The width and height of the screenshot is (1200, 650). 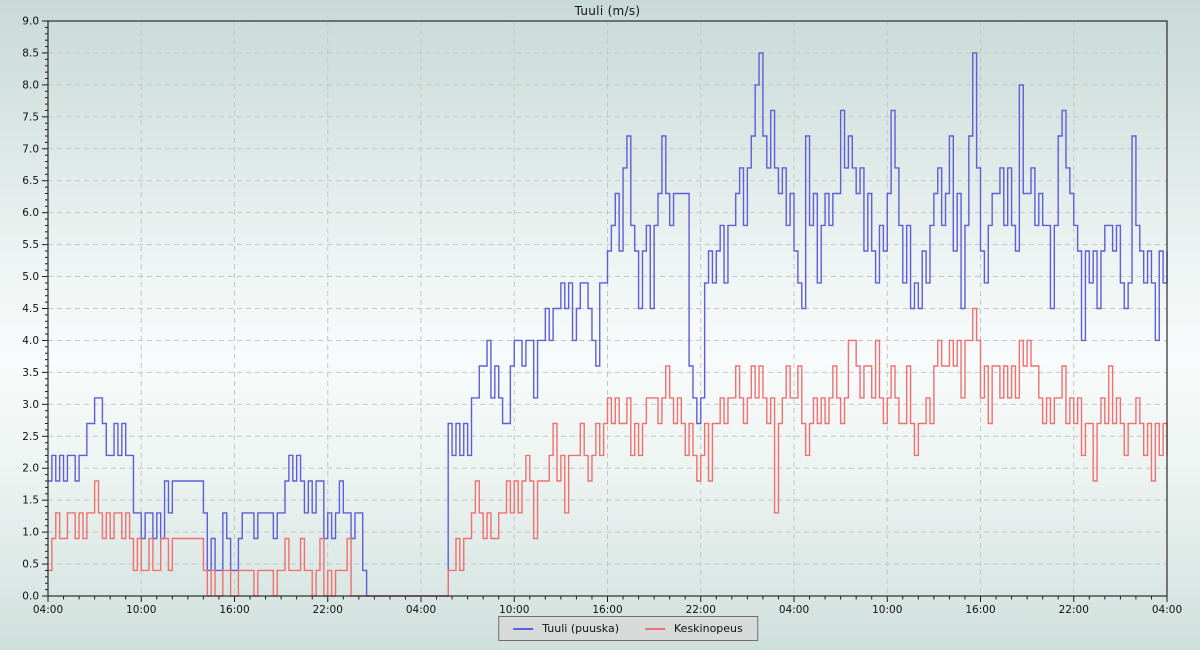 I want to click on svg-text: 9.0, so click(x=30, y=22).